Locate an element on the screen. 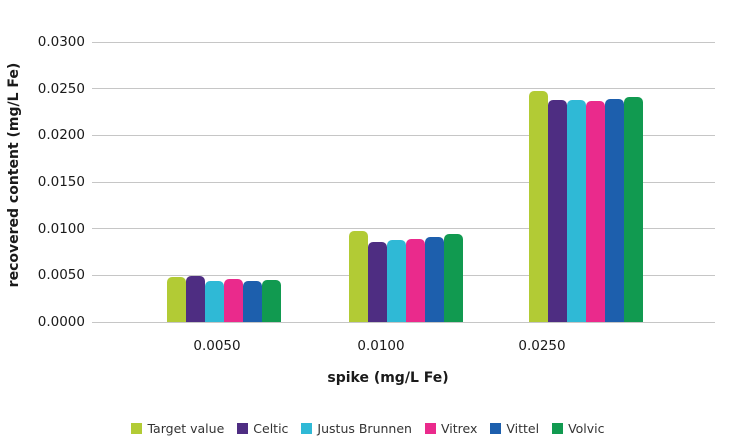  legend-label: Target value is located at coordinates (186, 428).